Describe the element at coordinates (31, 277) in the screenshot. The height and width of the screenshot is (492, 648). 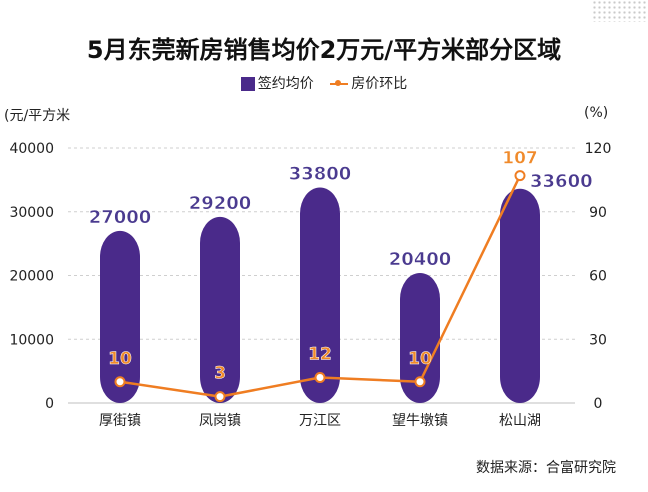
I see `y-left-tick-label: 20000` at that location.